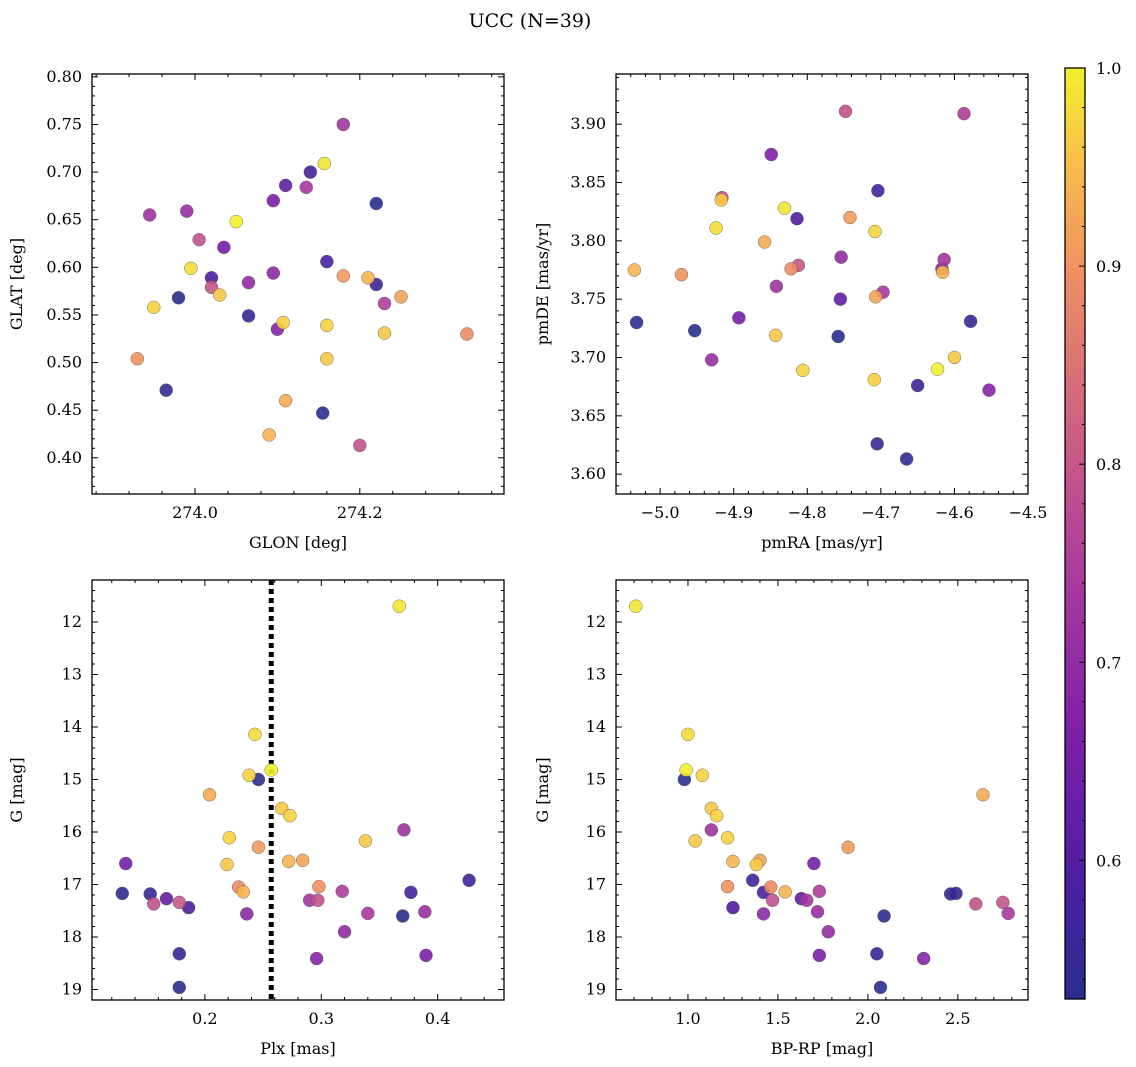  Describe the element at coordinates (298, 284) in the screenshot. I see `panel-1-ticks` at that location.